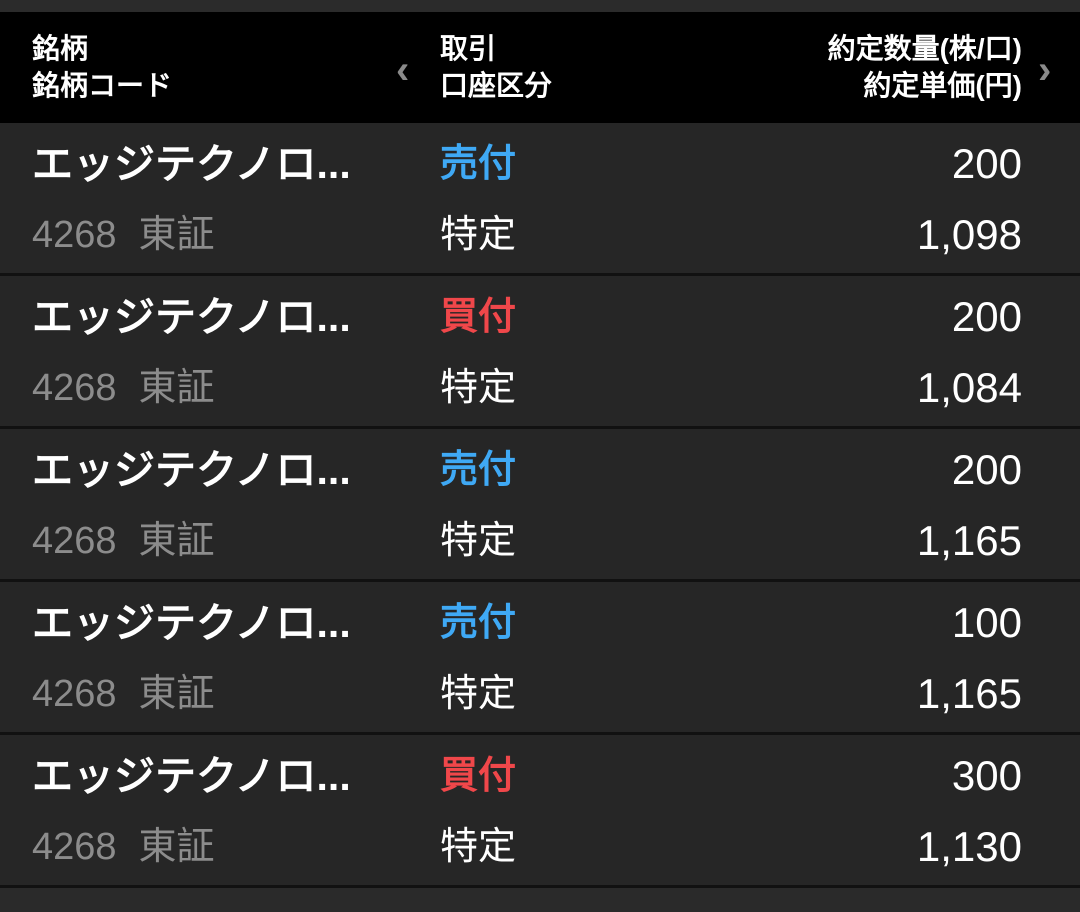 Image resolution: width=1080 pixels, height=912 pixels. I want to click on header-col-quantity-price: 約定数量(株/口) 約定単価(円), so click(925, 67).